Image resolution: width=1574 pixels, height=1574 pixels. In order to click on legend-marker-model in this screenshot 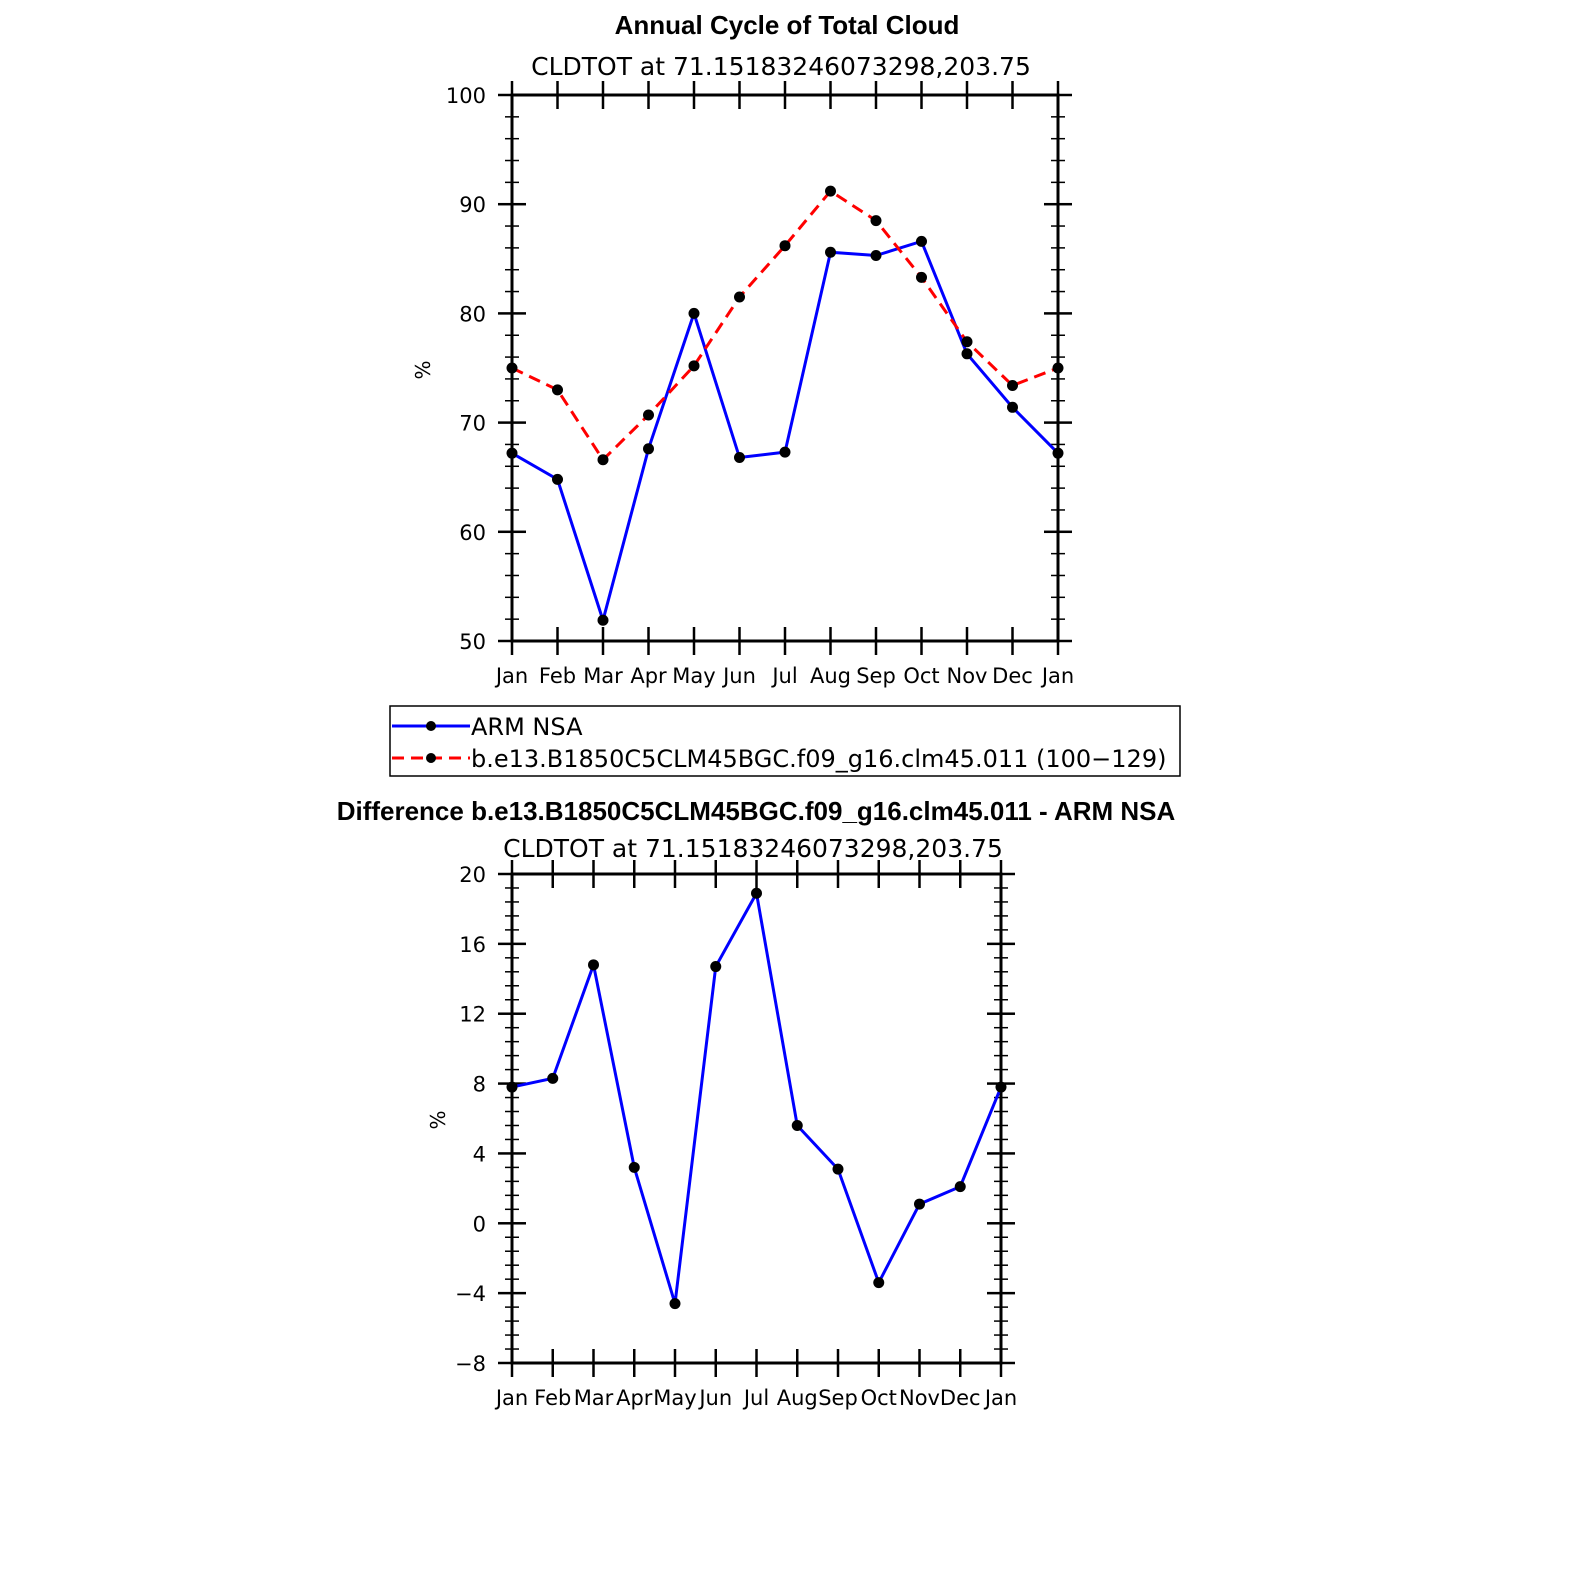, I will do `click(431, 758)`.